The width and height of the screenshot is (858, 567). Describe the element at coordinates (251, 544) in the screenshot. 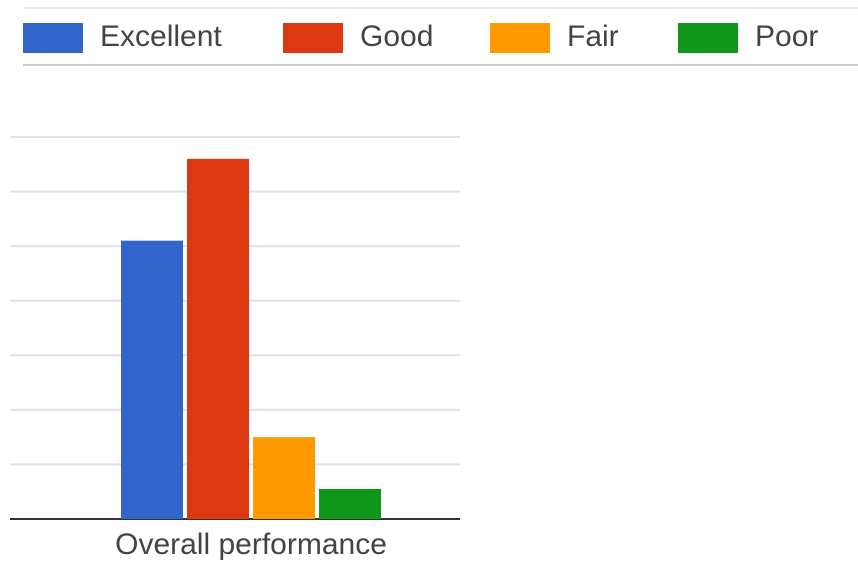

I see `x-tick-label: Overall performance` at that location.